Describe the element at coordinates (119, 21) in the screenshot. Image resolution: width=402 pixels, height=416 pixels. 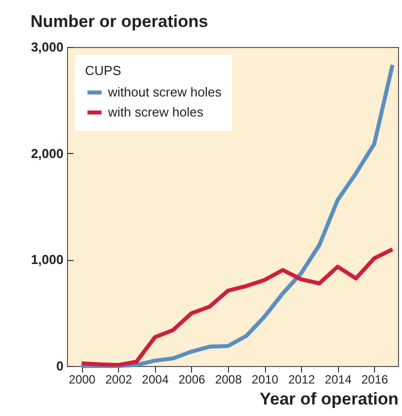
I see `chart-title: Number or operations` at that location.